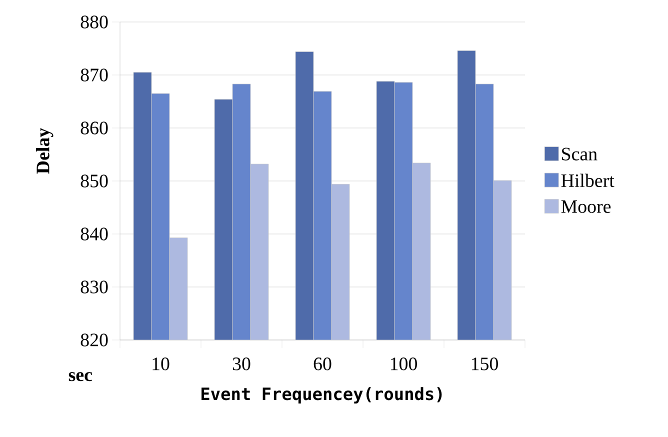 The image size is (668, 437). Describe the element at coordinates (94, 234) in the screenshot. I see `y-tick-label: 840` at that location.